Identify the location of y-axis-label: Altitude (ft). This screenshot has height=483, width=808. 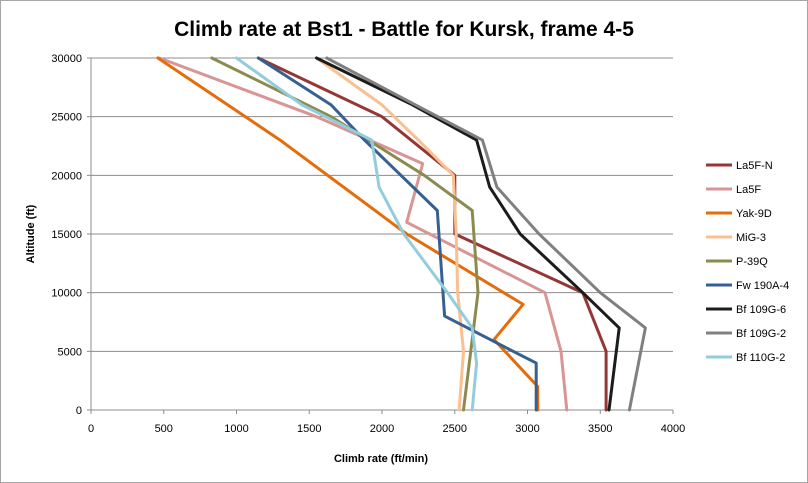
(31, 233).